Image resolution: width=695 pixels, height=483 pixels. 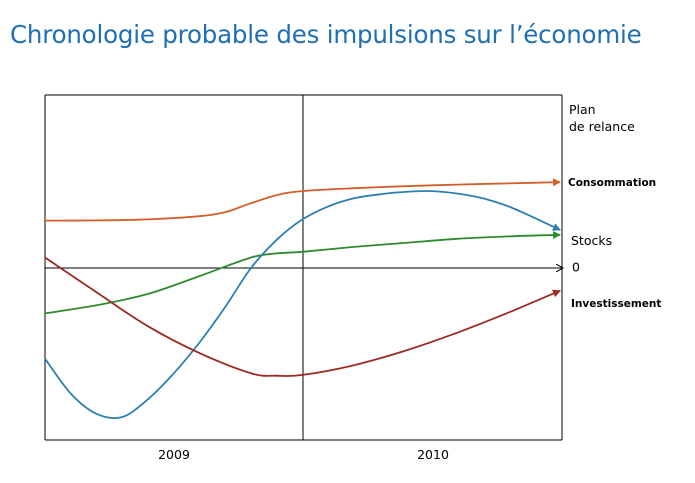 I want to click on series-line-consommation, so click(x=302, y=273).